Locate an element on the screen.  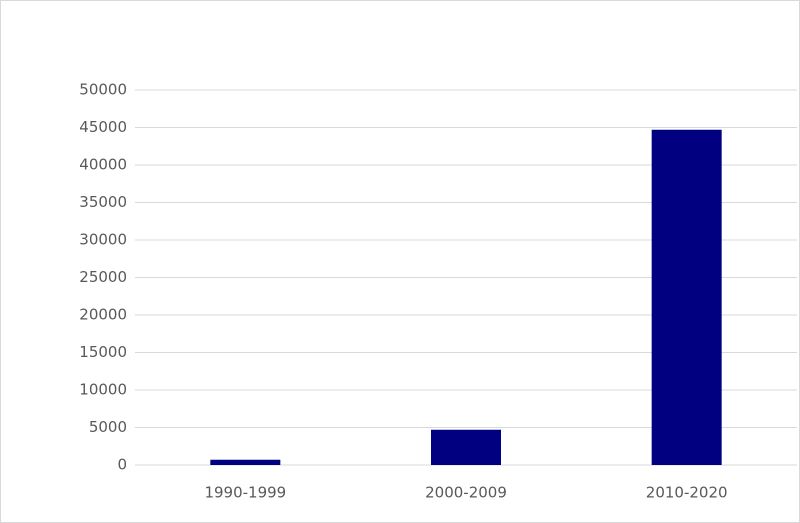
y-tick-label: 25000 is located at coordinates (103, 277).